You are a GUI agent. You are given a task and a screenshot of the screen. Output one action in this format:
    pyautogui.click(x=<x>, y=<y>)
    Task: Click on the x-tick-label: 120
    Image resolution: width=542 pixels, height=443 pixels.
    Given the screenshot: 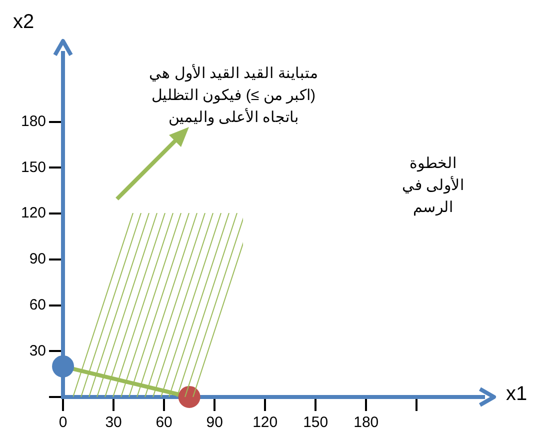 What is the action you would take?
    pyautogui.click(x=265, y=423)
    